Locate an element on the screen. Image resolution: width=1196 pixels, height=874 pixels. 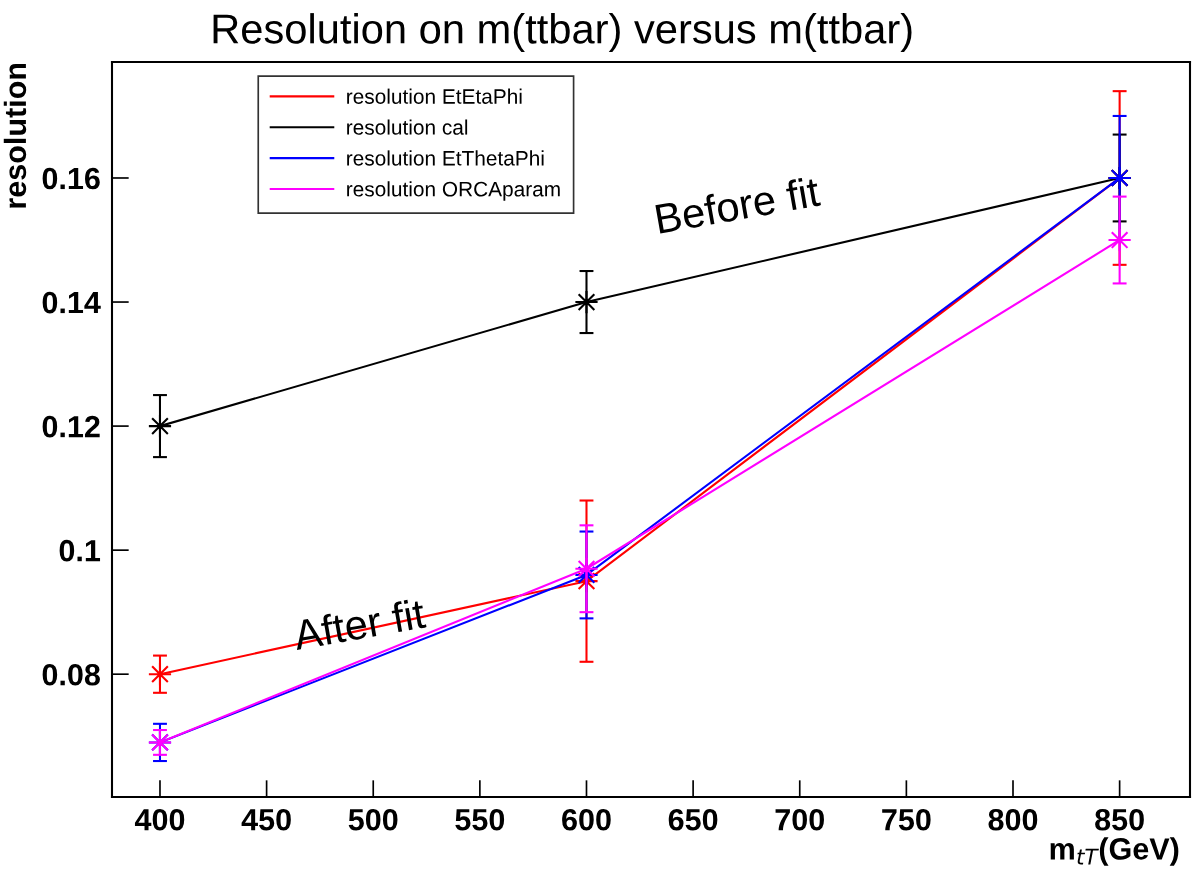
legend-label: resolution EtEtaPhi is located at coordinates (434, 96).